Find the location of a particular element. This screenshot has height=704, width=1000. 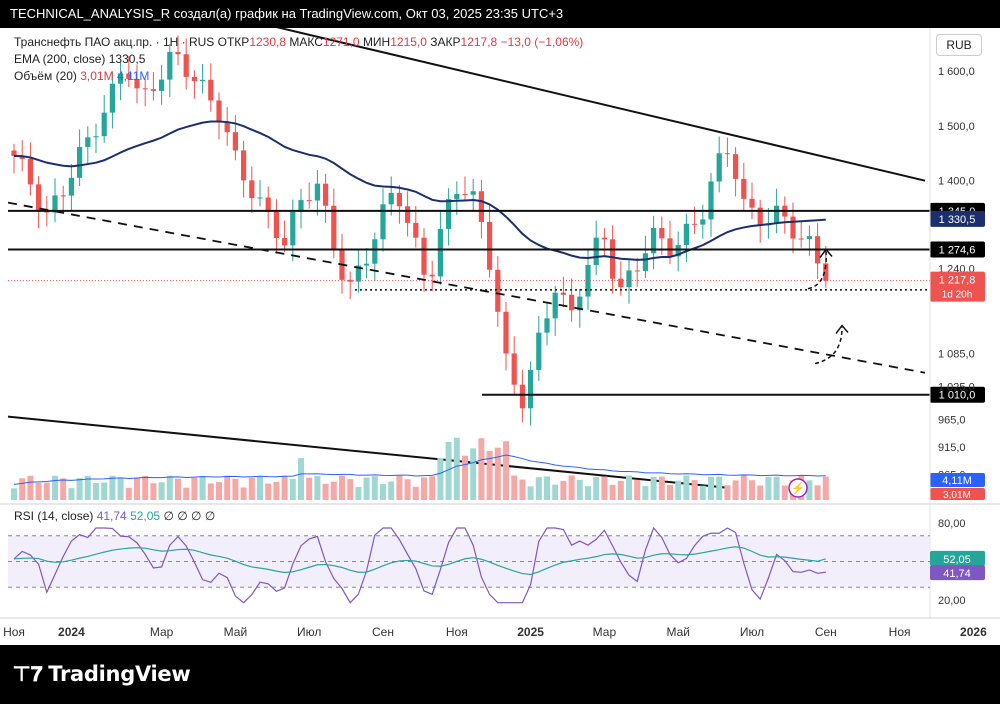

low-value: 1215,0 is located at coordinates (408, 42).